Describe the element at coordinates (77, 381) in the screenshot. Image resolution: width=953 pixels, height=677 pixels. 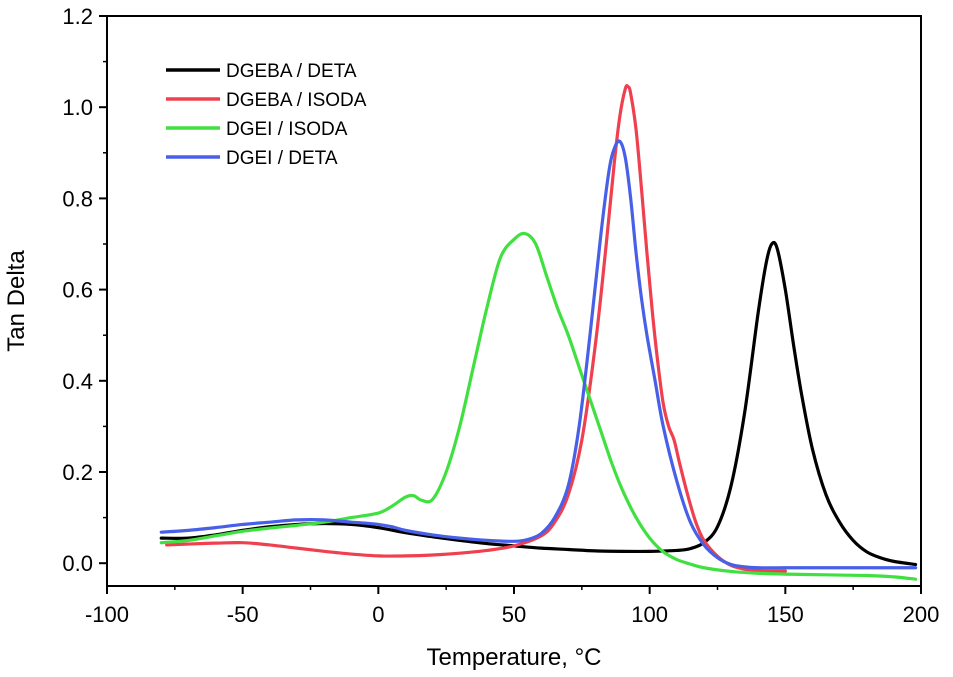
I see `y-tick-label: 0.4` at that location.